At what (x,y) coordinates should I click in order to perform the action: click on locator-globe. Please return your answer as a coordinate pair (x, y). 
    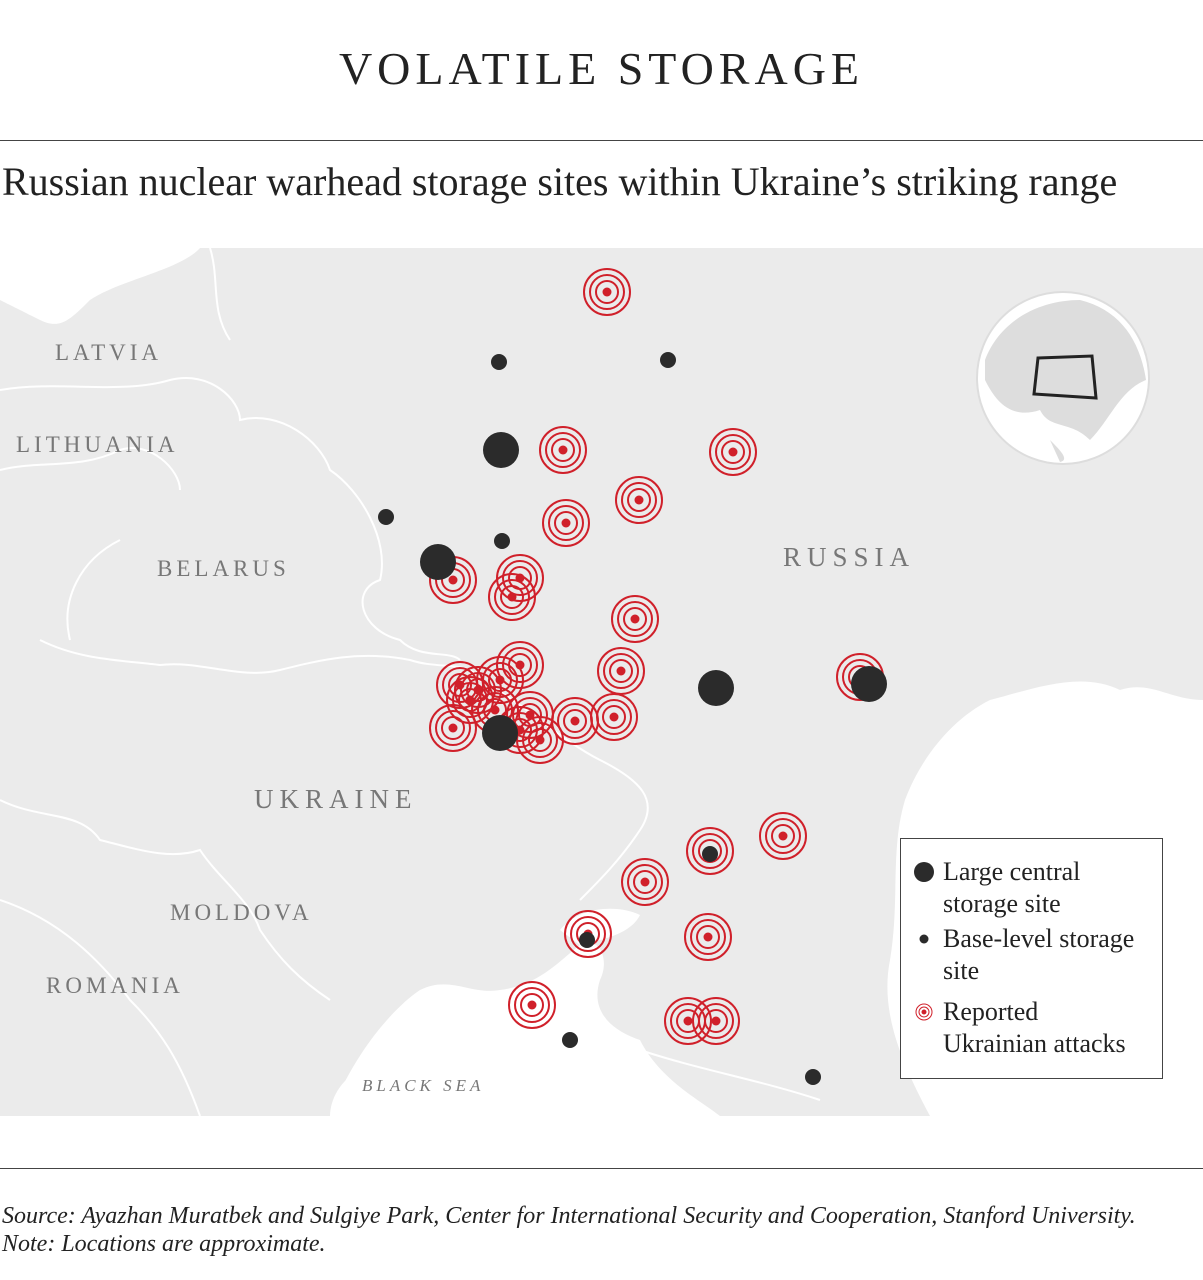
    Looking at the image, I should click on (1063, 378).